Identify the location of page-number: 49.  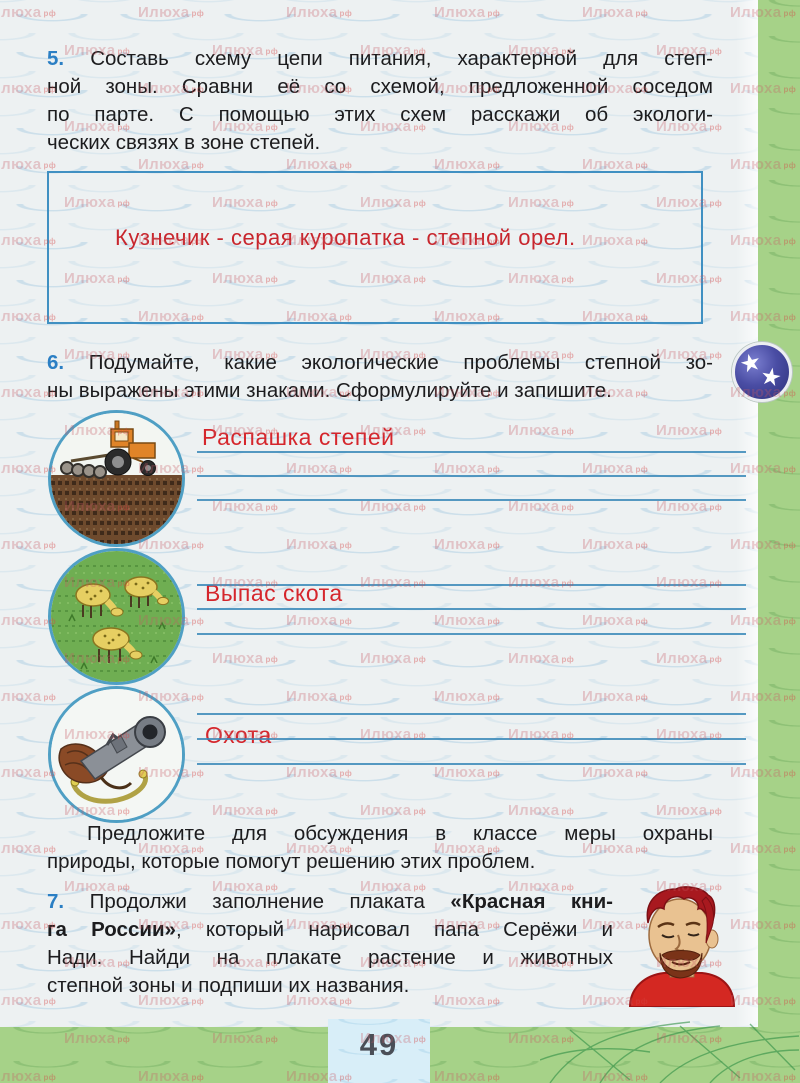
(379, 1044).